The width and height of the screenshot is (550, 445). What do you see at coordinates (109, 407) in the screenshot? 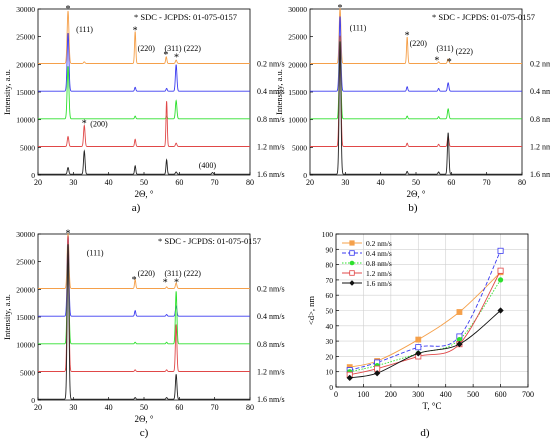
I see `x-tick-label: 40` at bounding box center [109, 407].